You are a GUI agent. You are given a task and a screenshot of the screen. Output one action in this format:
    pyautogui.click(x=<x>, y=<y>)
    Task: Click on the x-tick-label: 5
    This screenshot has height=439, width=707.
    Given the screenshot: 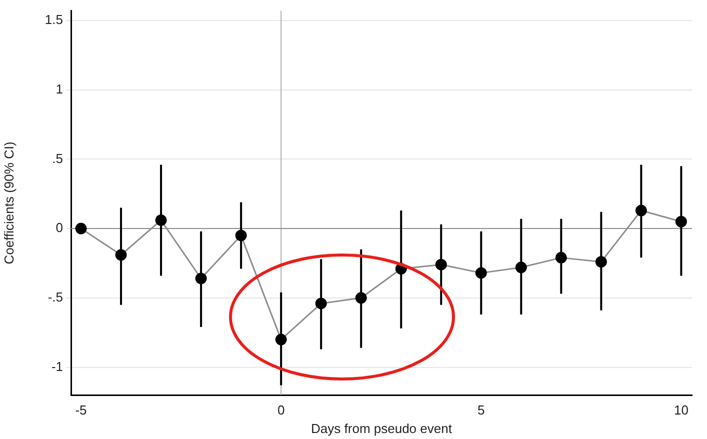 What is the action you would take?
    pyautogui.click(x=481, y=410)
    